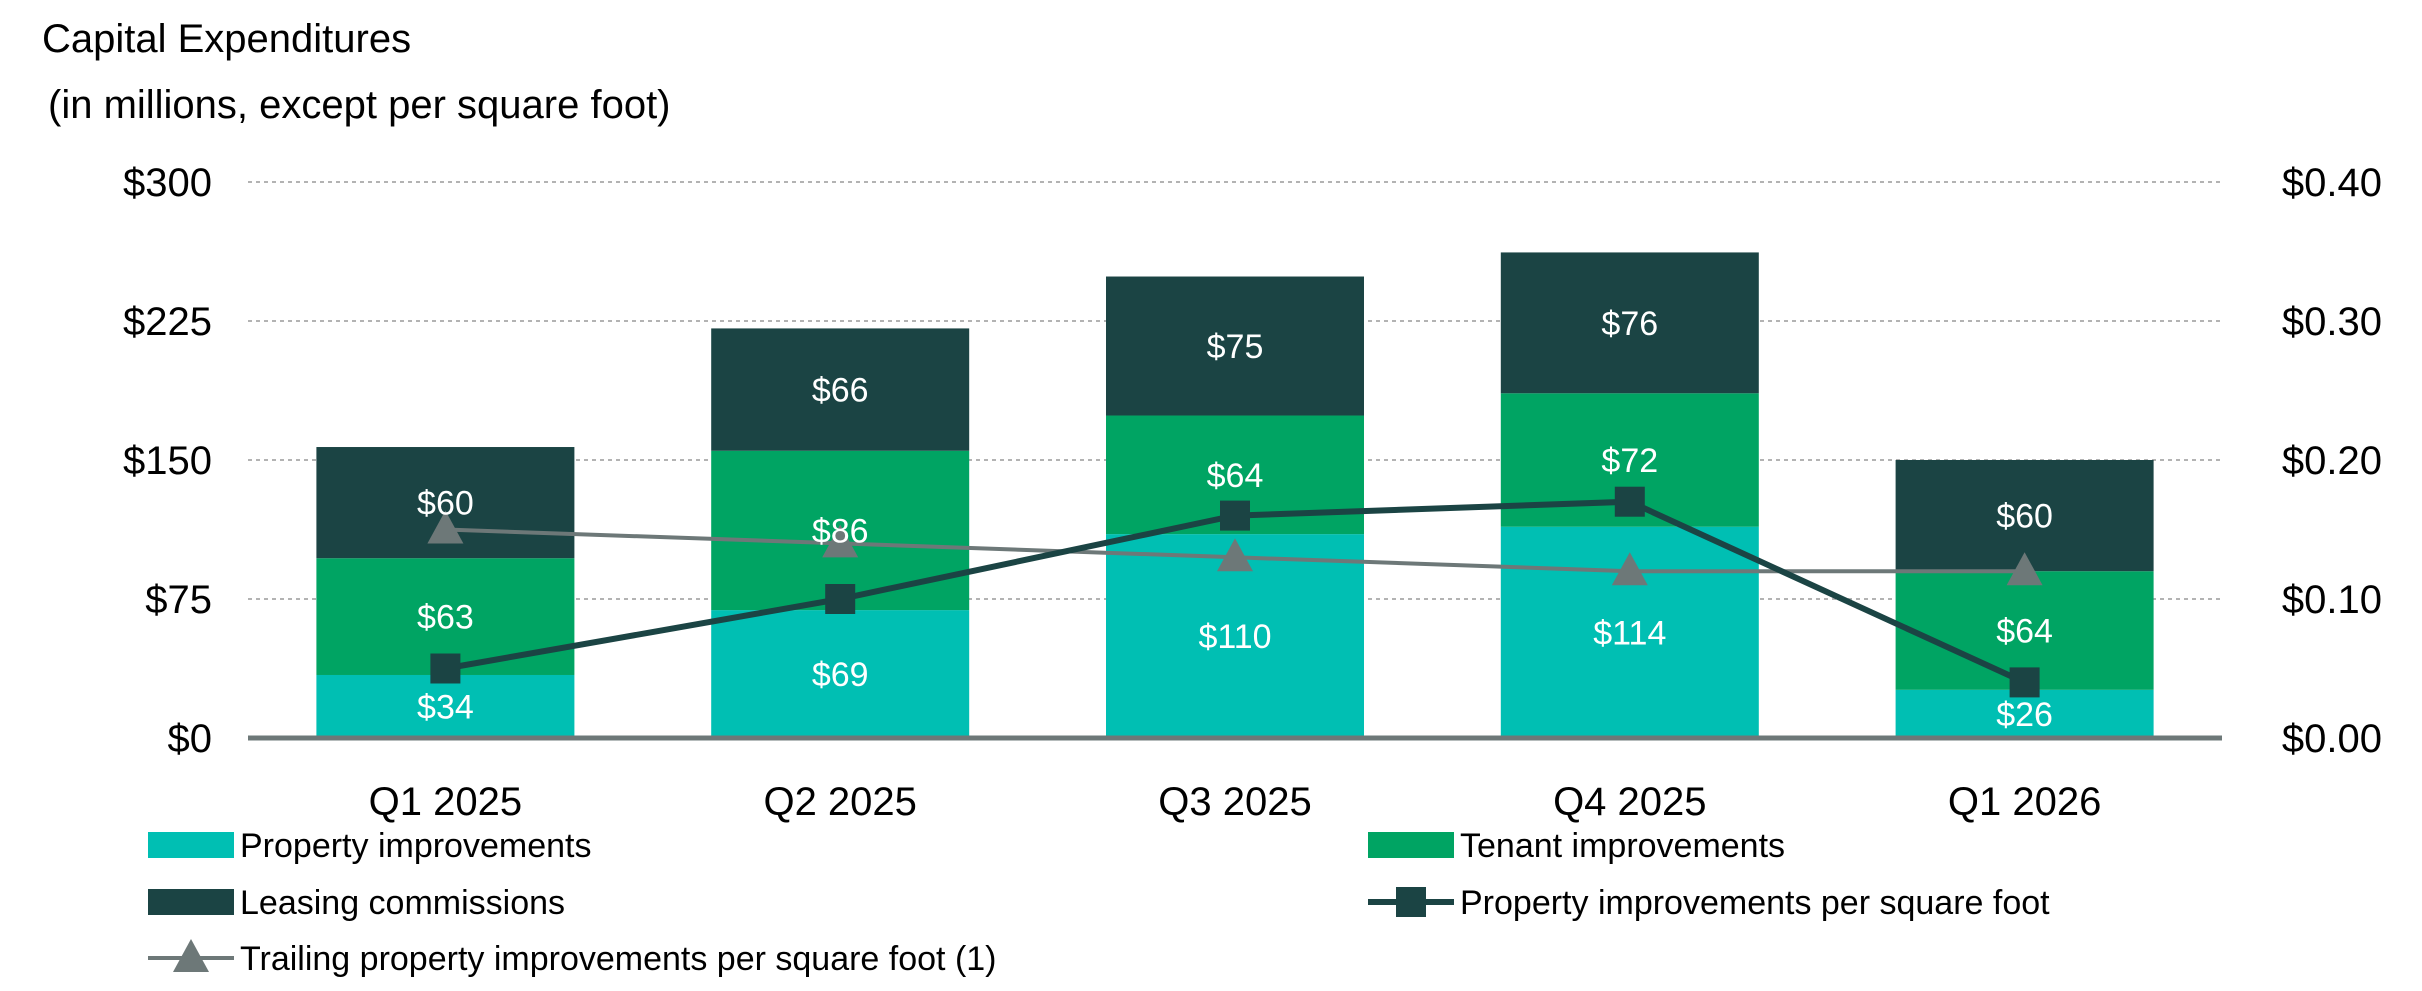  I want to click on right-tick-label: $0.00, so click(2332, 739).